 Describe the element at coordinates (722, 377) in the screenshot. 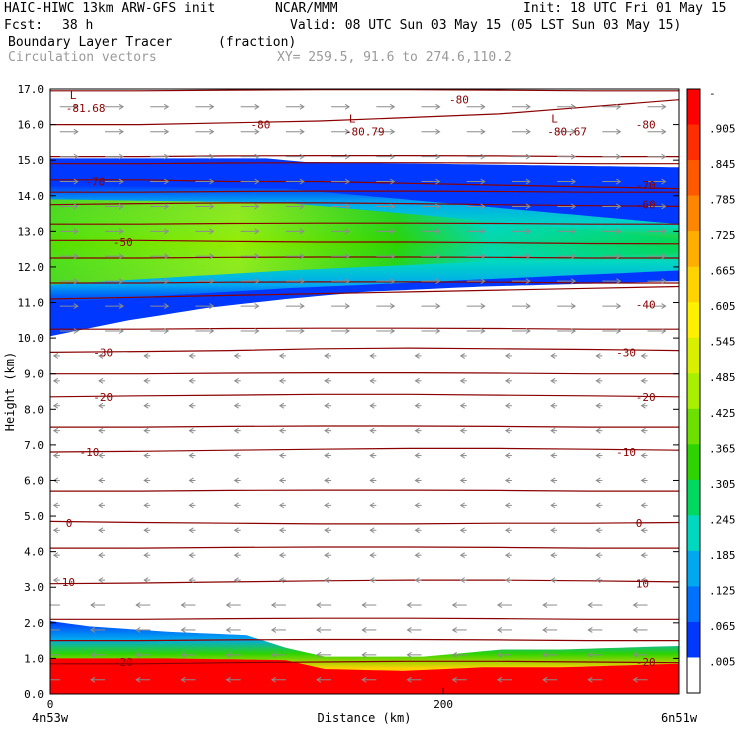

I see `colorbar-label: .485` at that location.